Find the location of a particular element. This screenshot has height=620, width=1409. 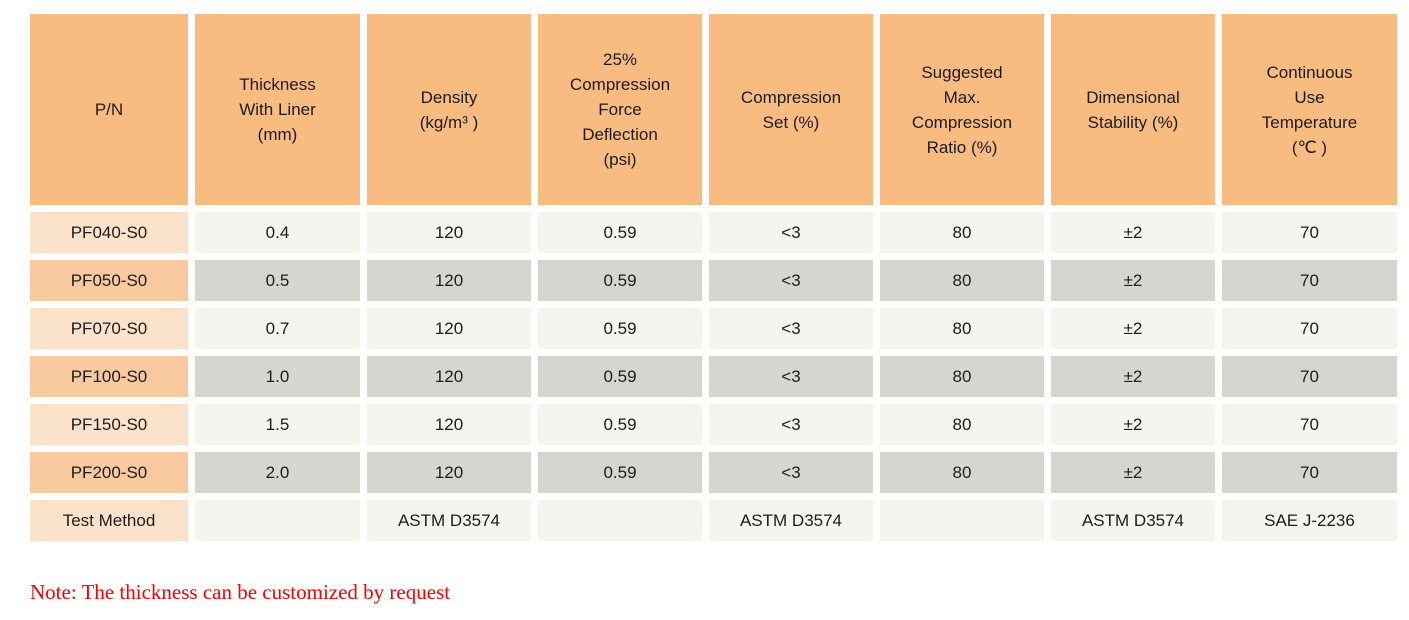

pn-cell: PF150-S0 is located at coordinates (109, 424).